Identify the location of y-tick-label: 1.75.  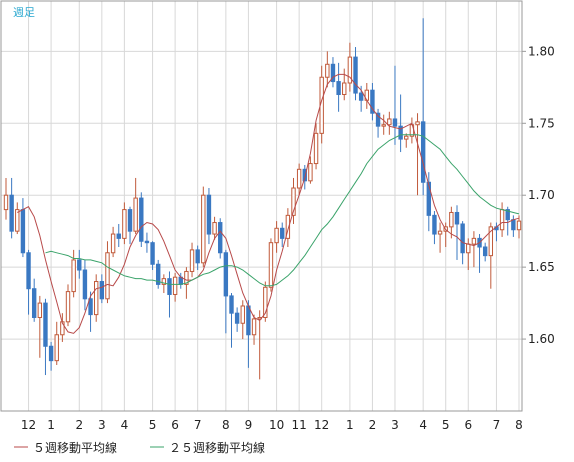
(541, 123).